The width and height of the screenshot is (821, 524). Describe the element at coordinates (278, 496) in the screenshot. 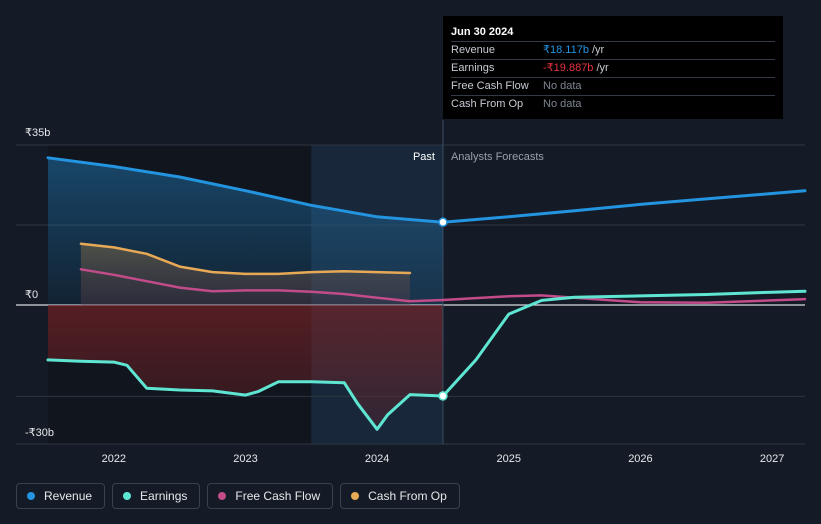

I see `legend-label: Free Cash Flow` at that location.